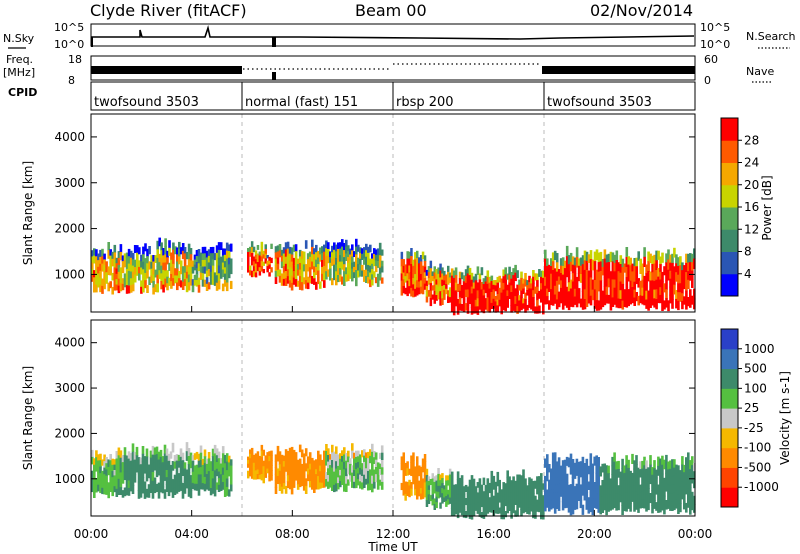 Image resolution: width=800 pixels, height=554 pixels. Describe the element at coordinates (729, 240) in the screenshot. I see `colorbar-swatch` at that location.